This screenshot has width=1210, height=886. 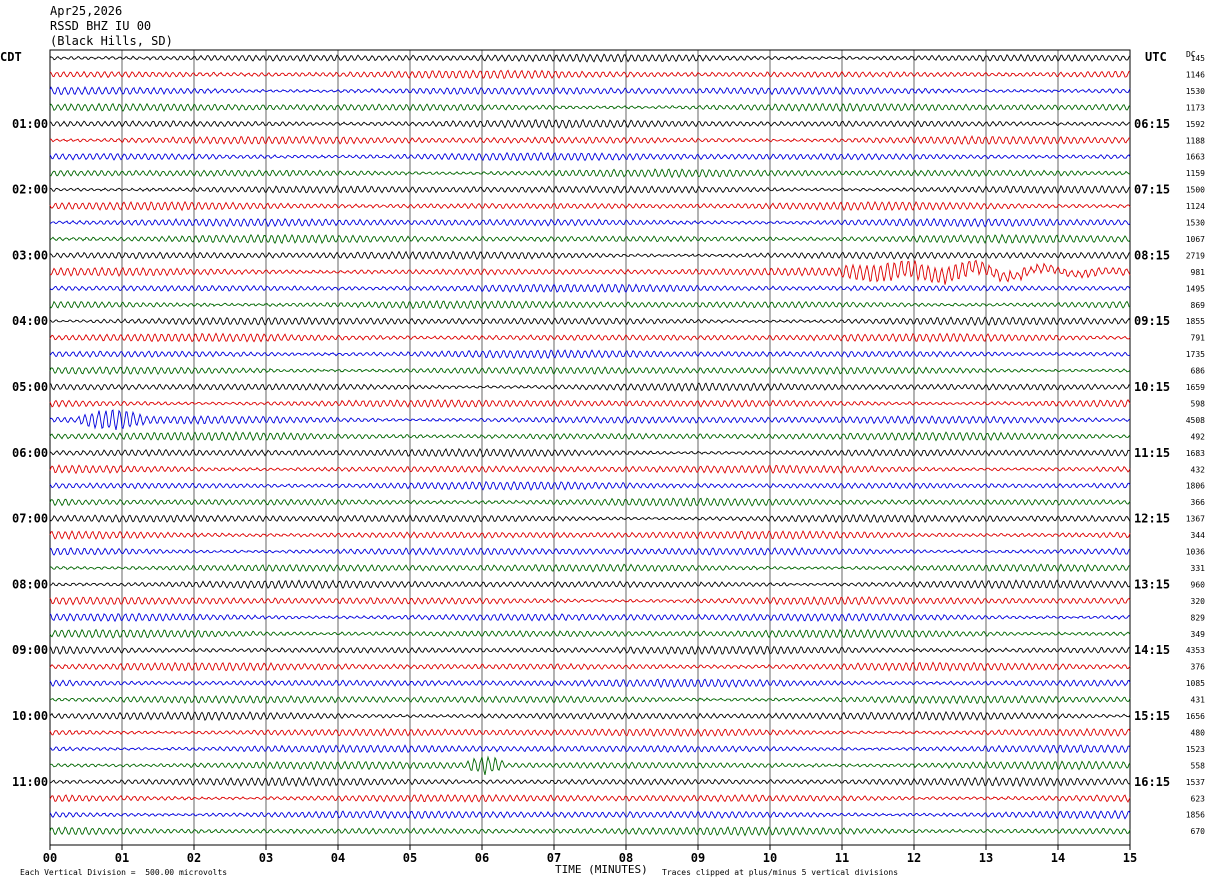 I want to click on dc-offset-label: 1855, so click(x=1195, y=321).